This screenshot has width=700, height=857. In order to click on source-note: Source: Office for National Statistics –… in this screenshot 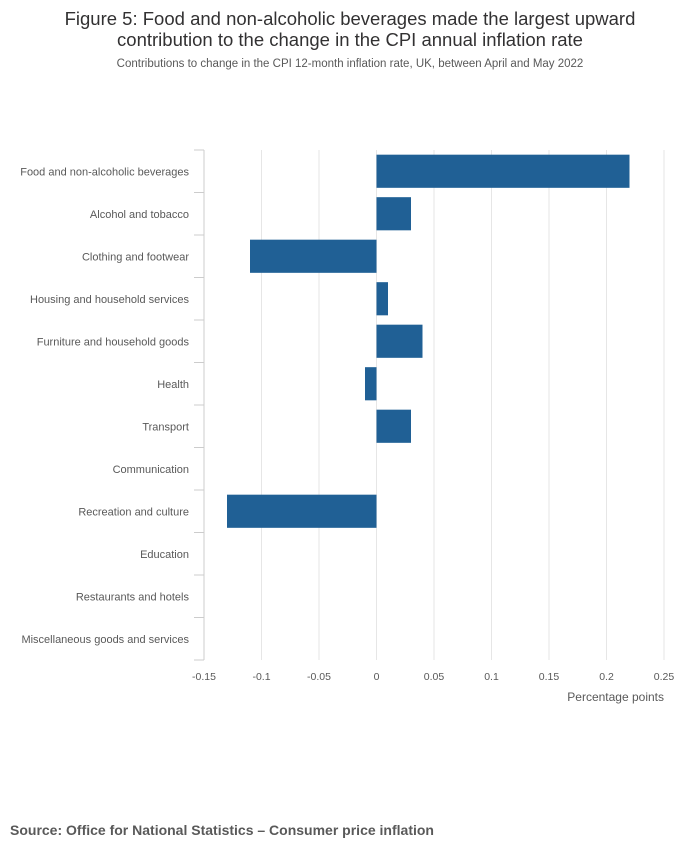, I will do `click(222, 830)`.